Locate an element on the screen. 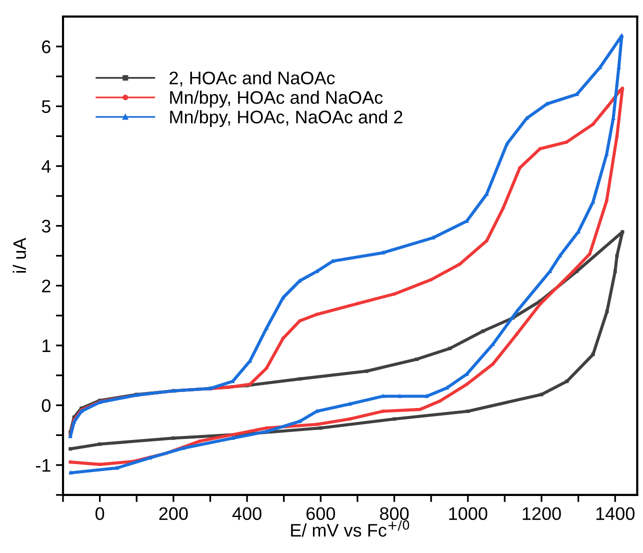 The width and height of the screenshot is (643, 553). x-tick-label: 400 is located at coordinates (247, 513).